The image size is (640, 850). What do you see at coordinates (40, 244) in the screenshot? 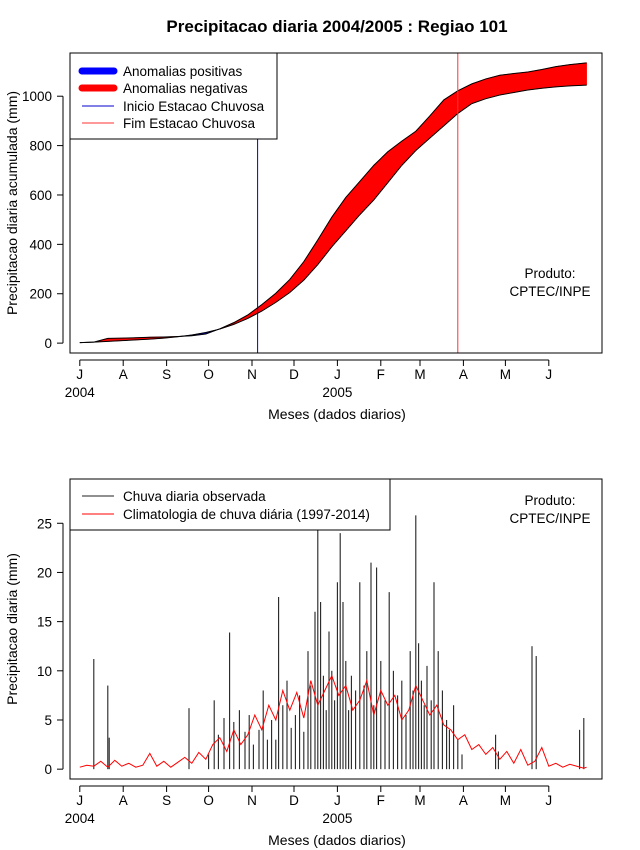
I see `accumulated-y-tick-label: 400` at bounding box center [40, 244].